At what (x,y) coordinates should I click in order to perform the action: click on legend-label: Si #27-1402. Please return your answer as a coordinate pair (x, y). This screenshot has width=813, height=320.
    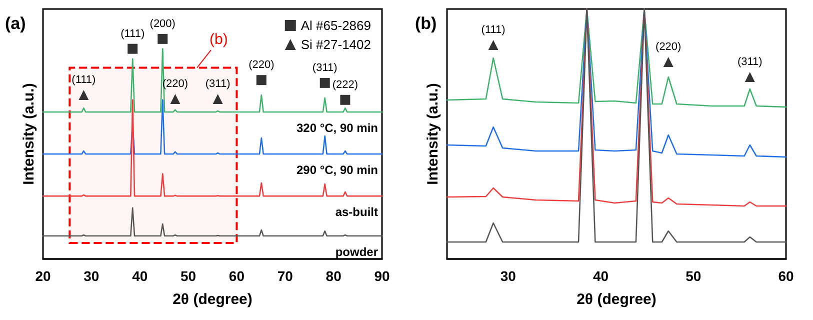
    Looking at the image, I should click on (336, 44).